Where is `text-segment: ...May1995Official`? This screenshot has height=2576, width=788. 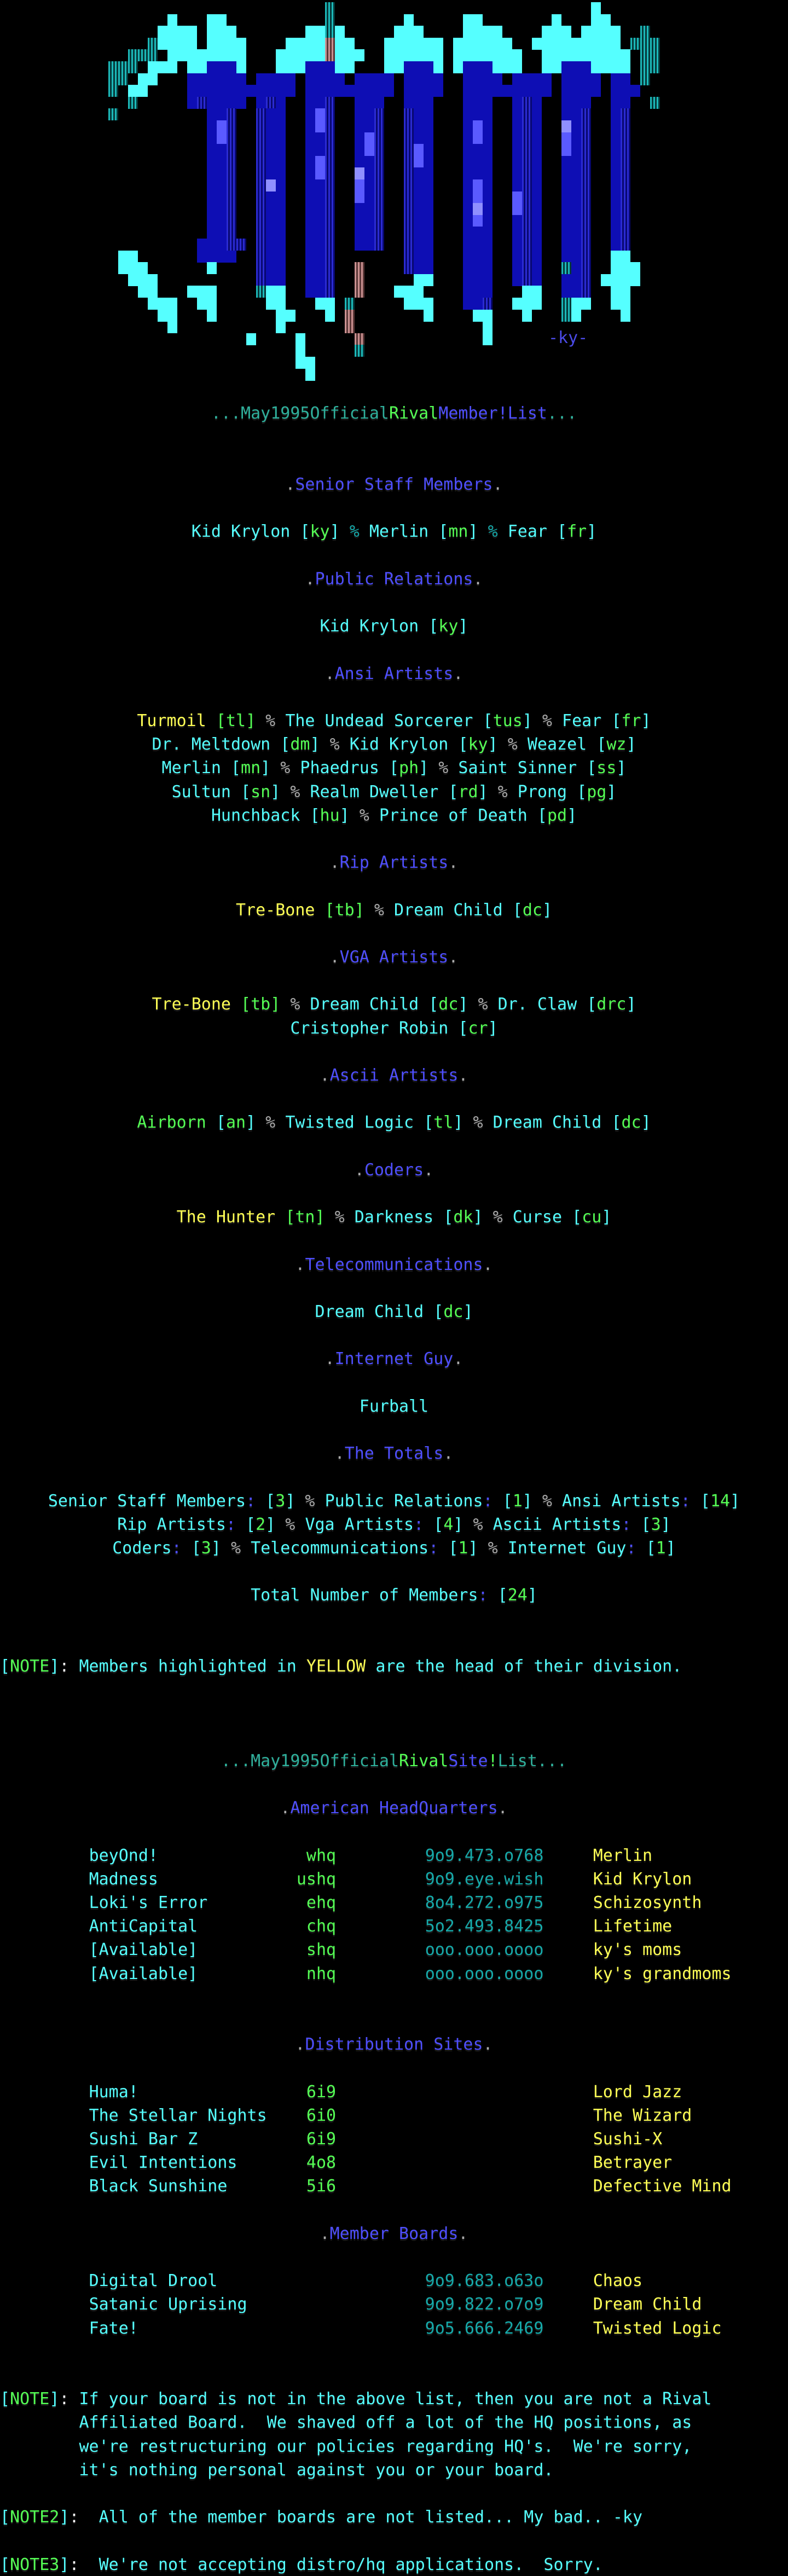
text-segment: ...May1995Official is located at coordinates (310, 1761).